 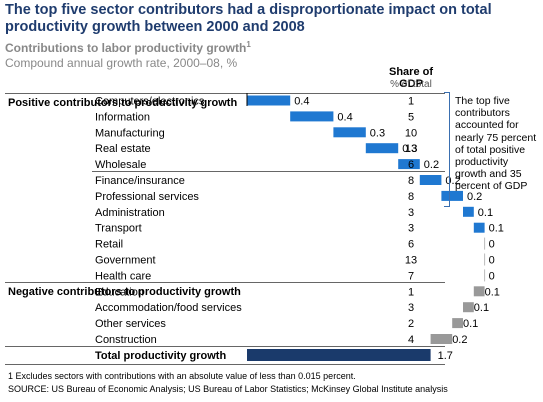 I want to click on category-label: Finance/insurance, so click(x=140, y=181).